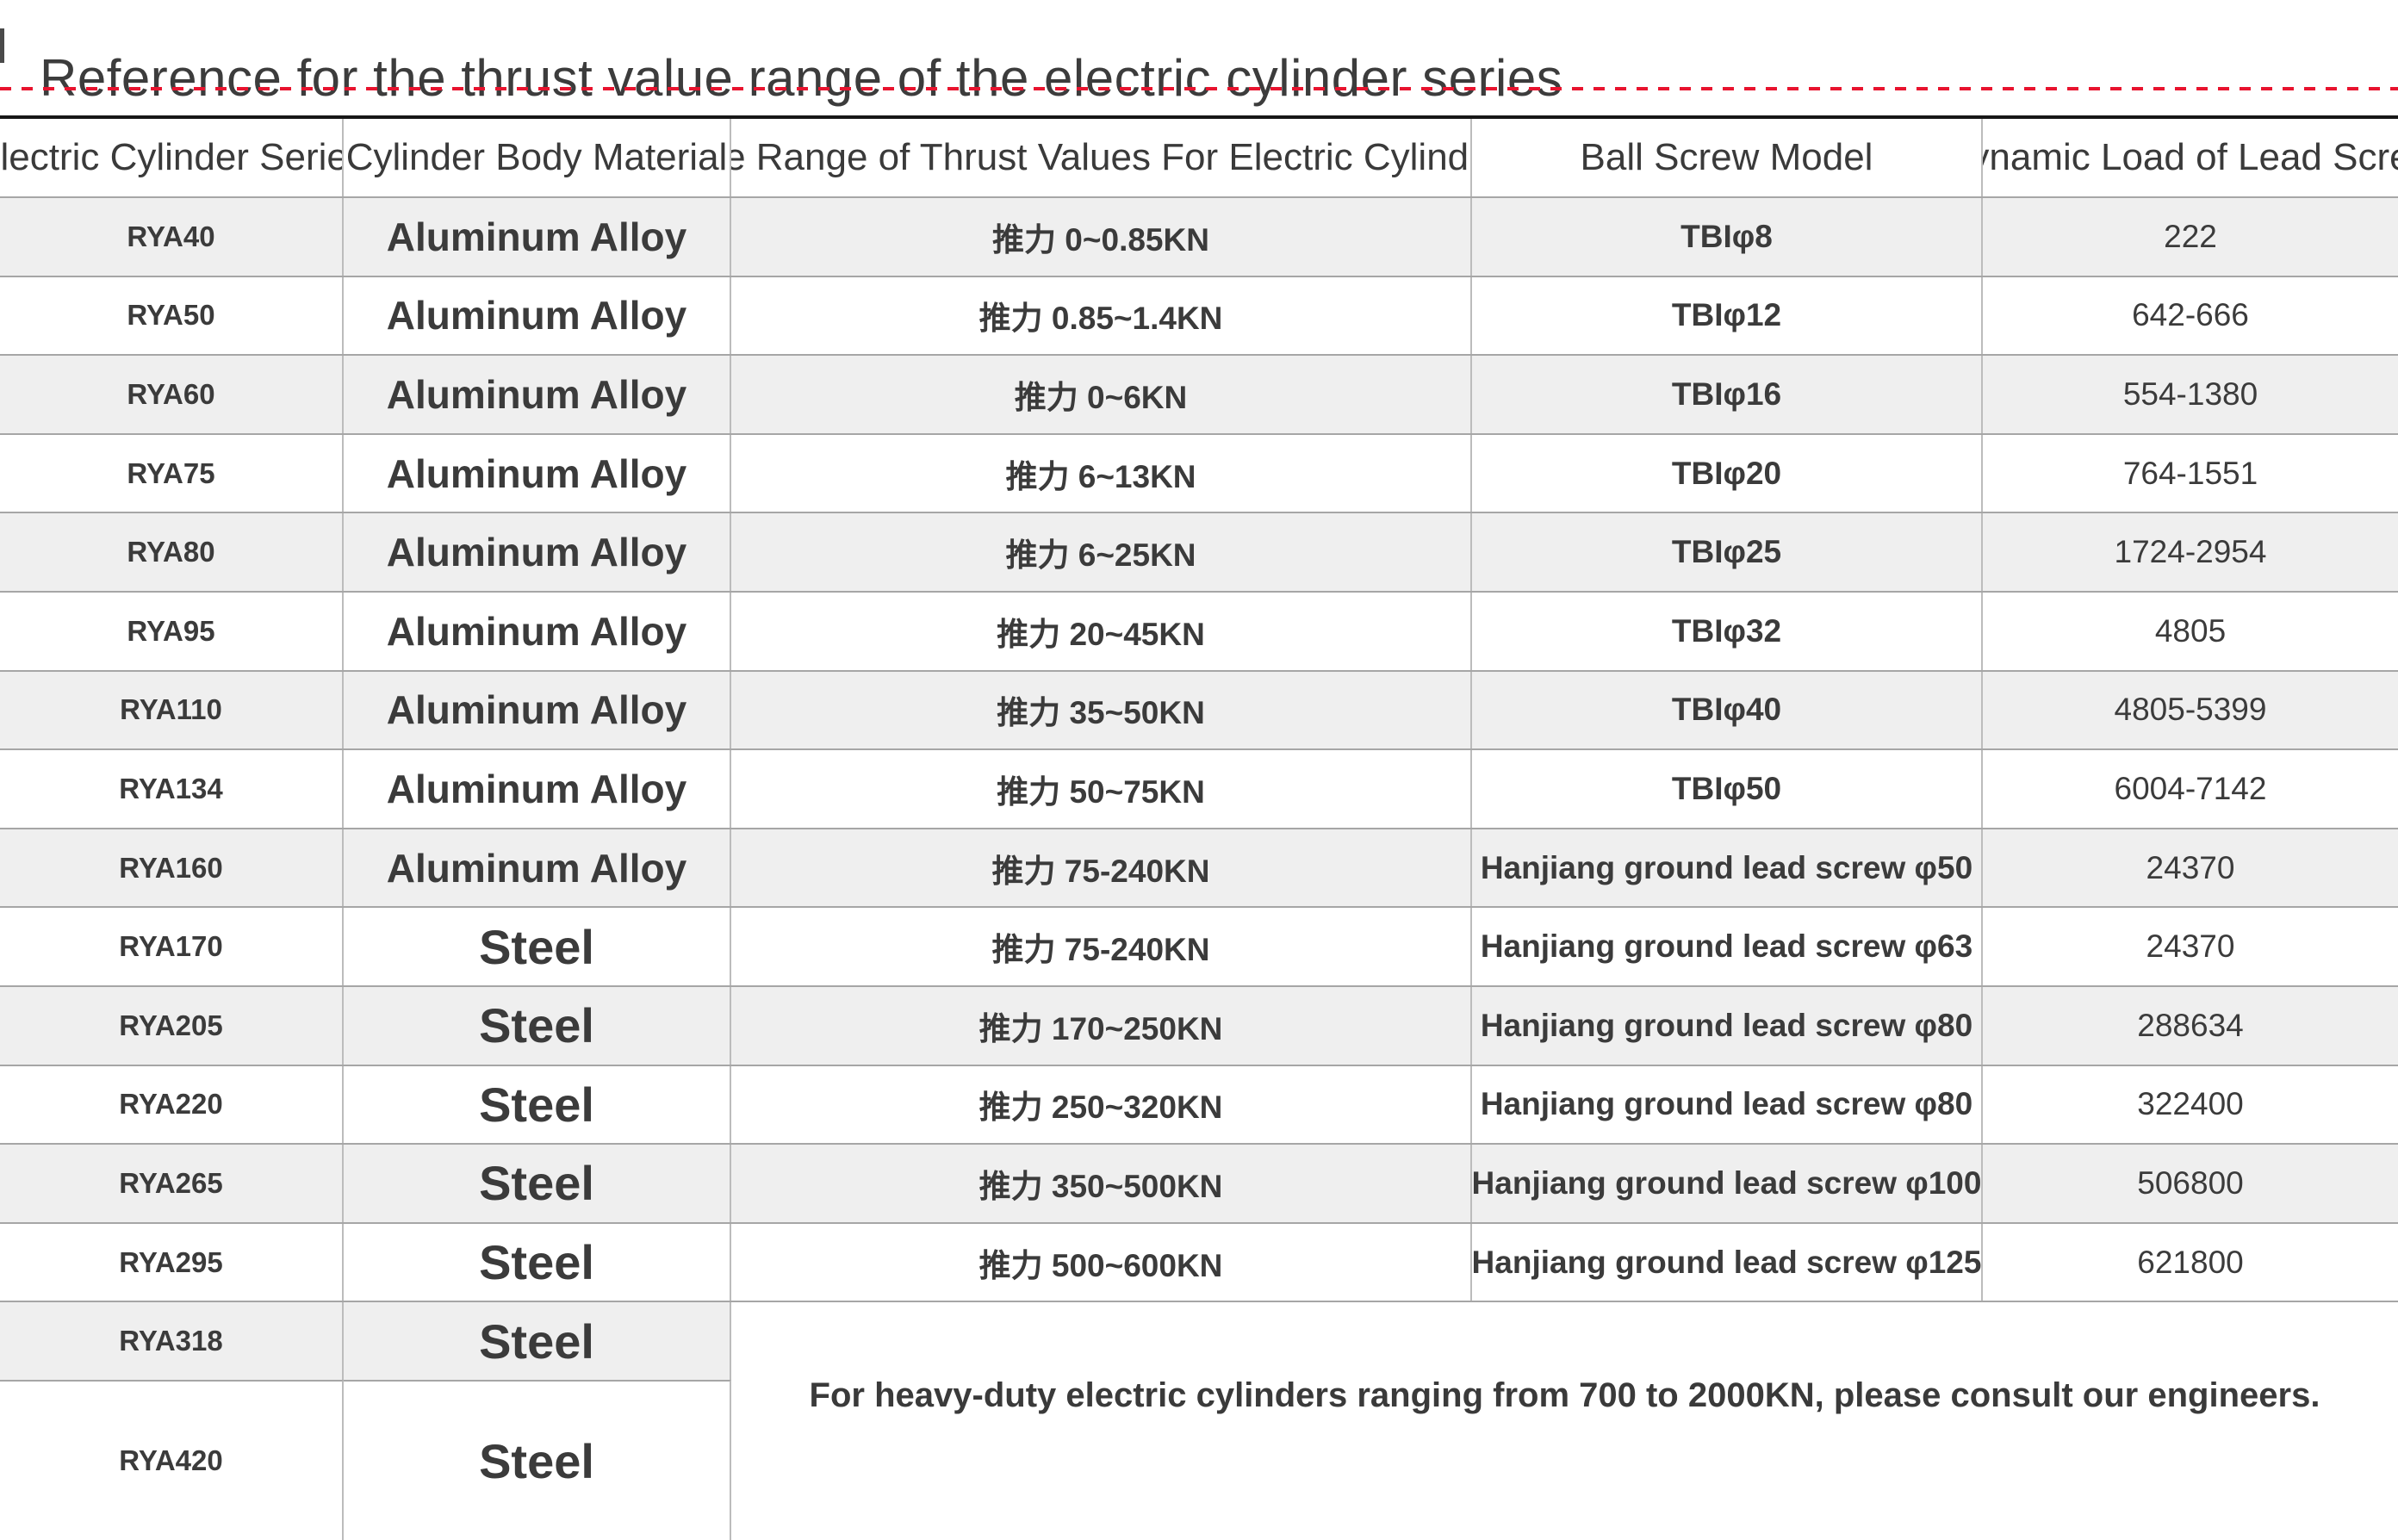 The height and width of the screenshot is (1540, 2398). What do you see at coordinates (1101, 789) in the screenshot?
I see `cell-thrust: 推力 50~75KN` at bounding box center [1101, 789].